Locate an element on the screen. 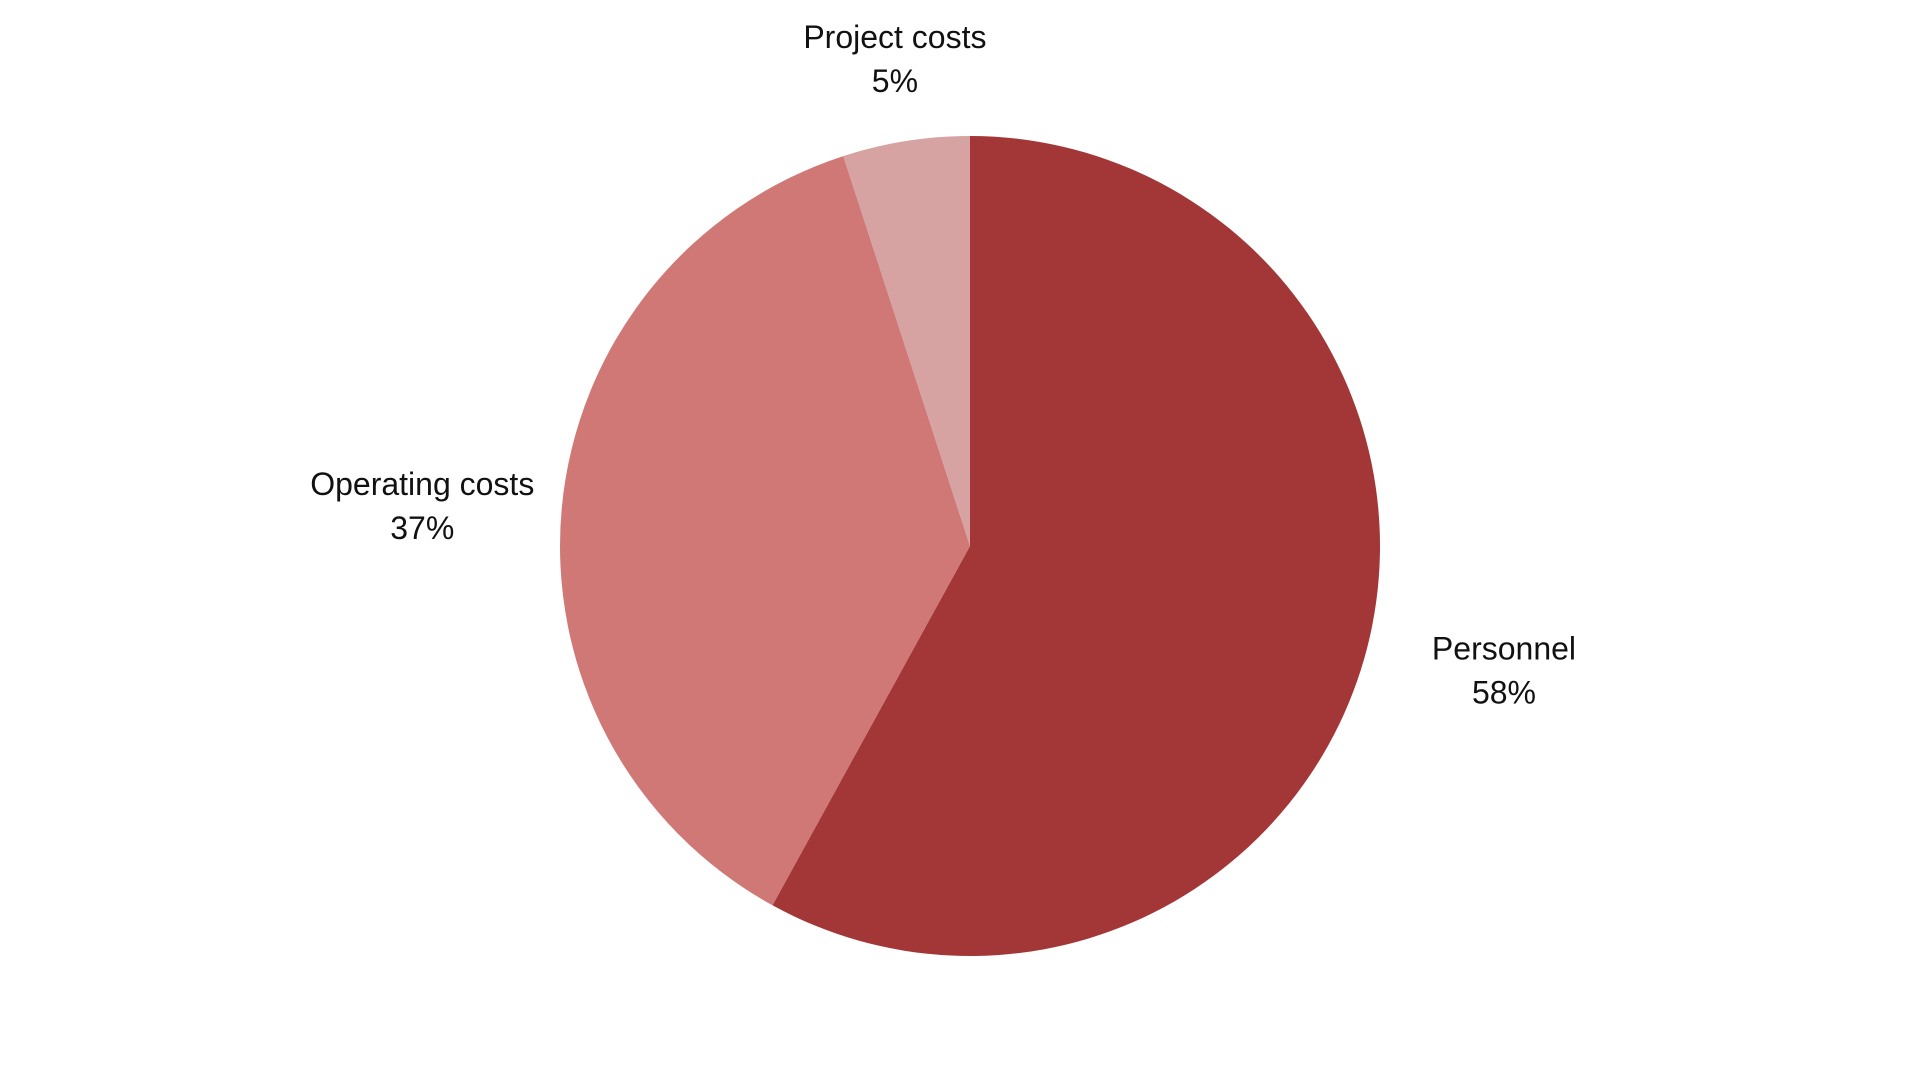 The width and height of the screenshot is (1920, 1080). slice-label-personnel: Personnel is located at coordinates (1504, 648).